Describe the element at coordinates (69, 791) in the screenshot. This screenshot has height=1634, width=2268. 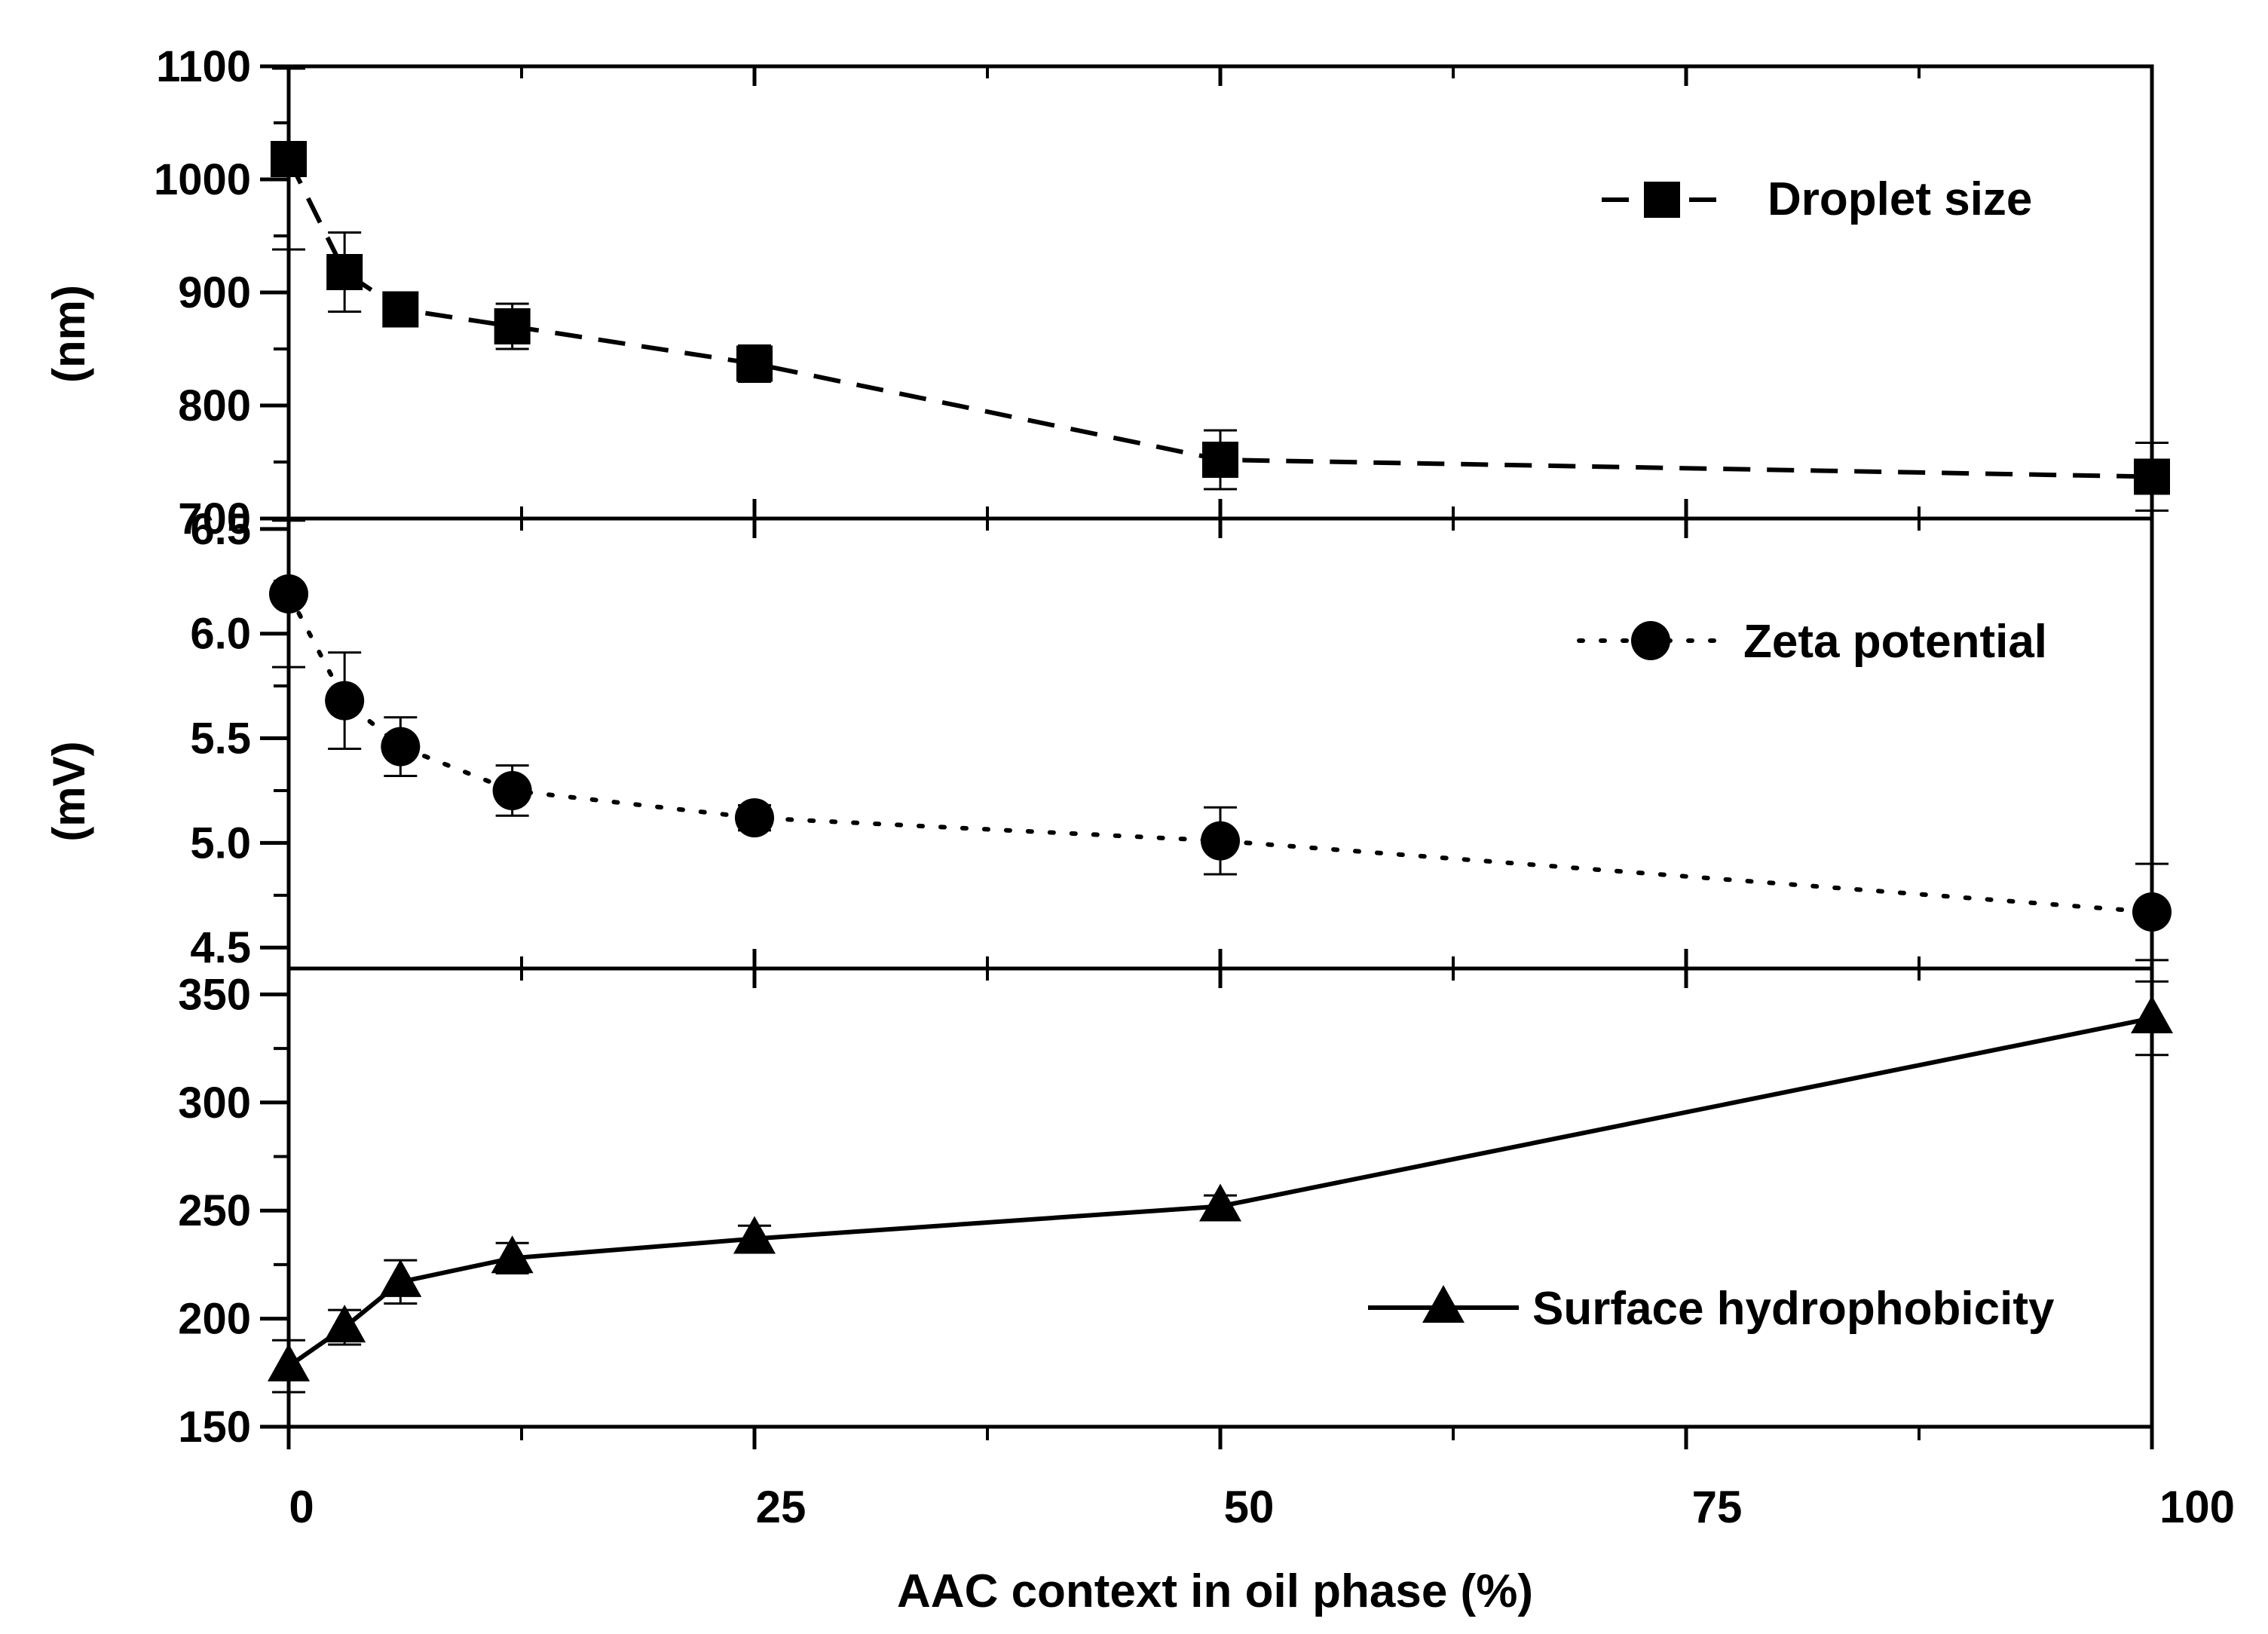
I see `y-axis-label-zeta: (mV)` at that location.